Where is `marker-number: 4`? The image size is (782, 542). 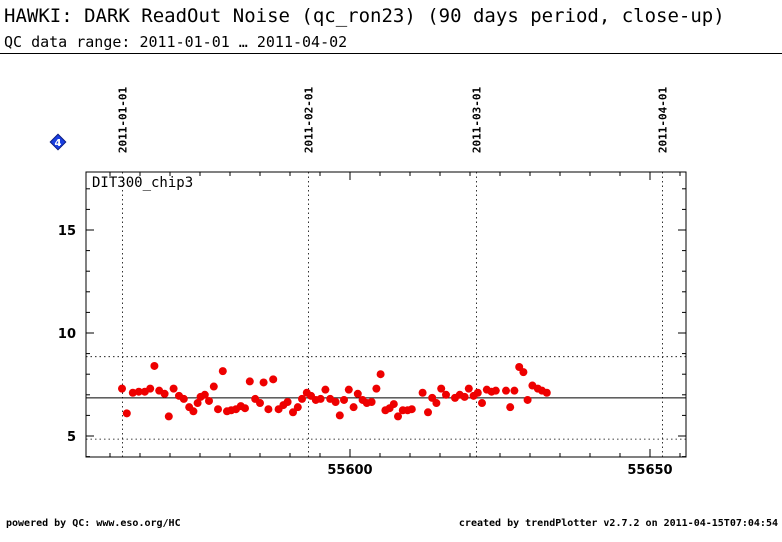 marker-number: 4 is located at coordinates (58, 143).